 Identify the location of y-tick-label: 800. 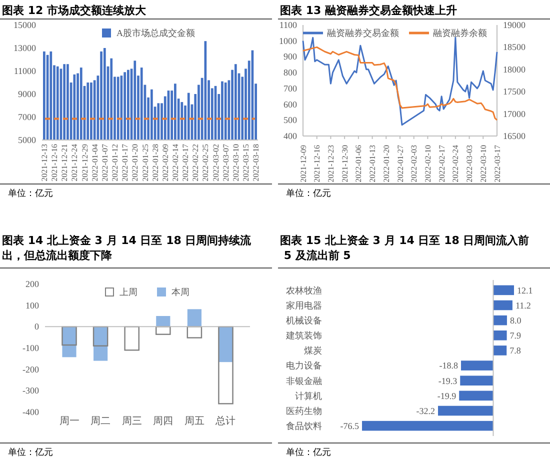
(291, 73).